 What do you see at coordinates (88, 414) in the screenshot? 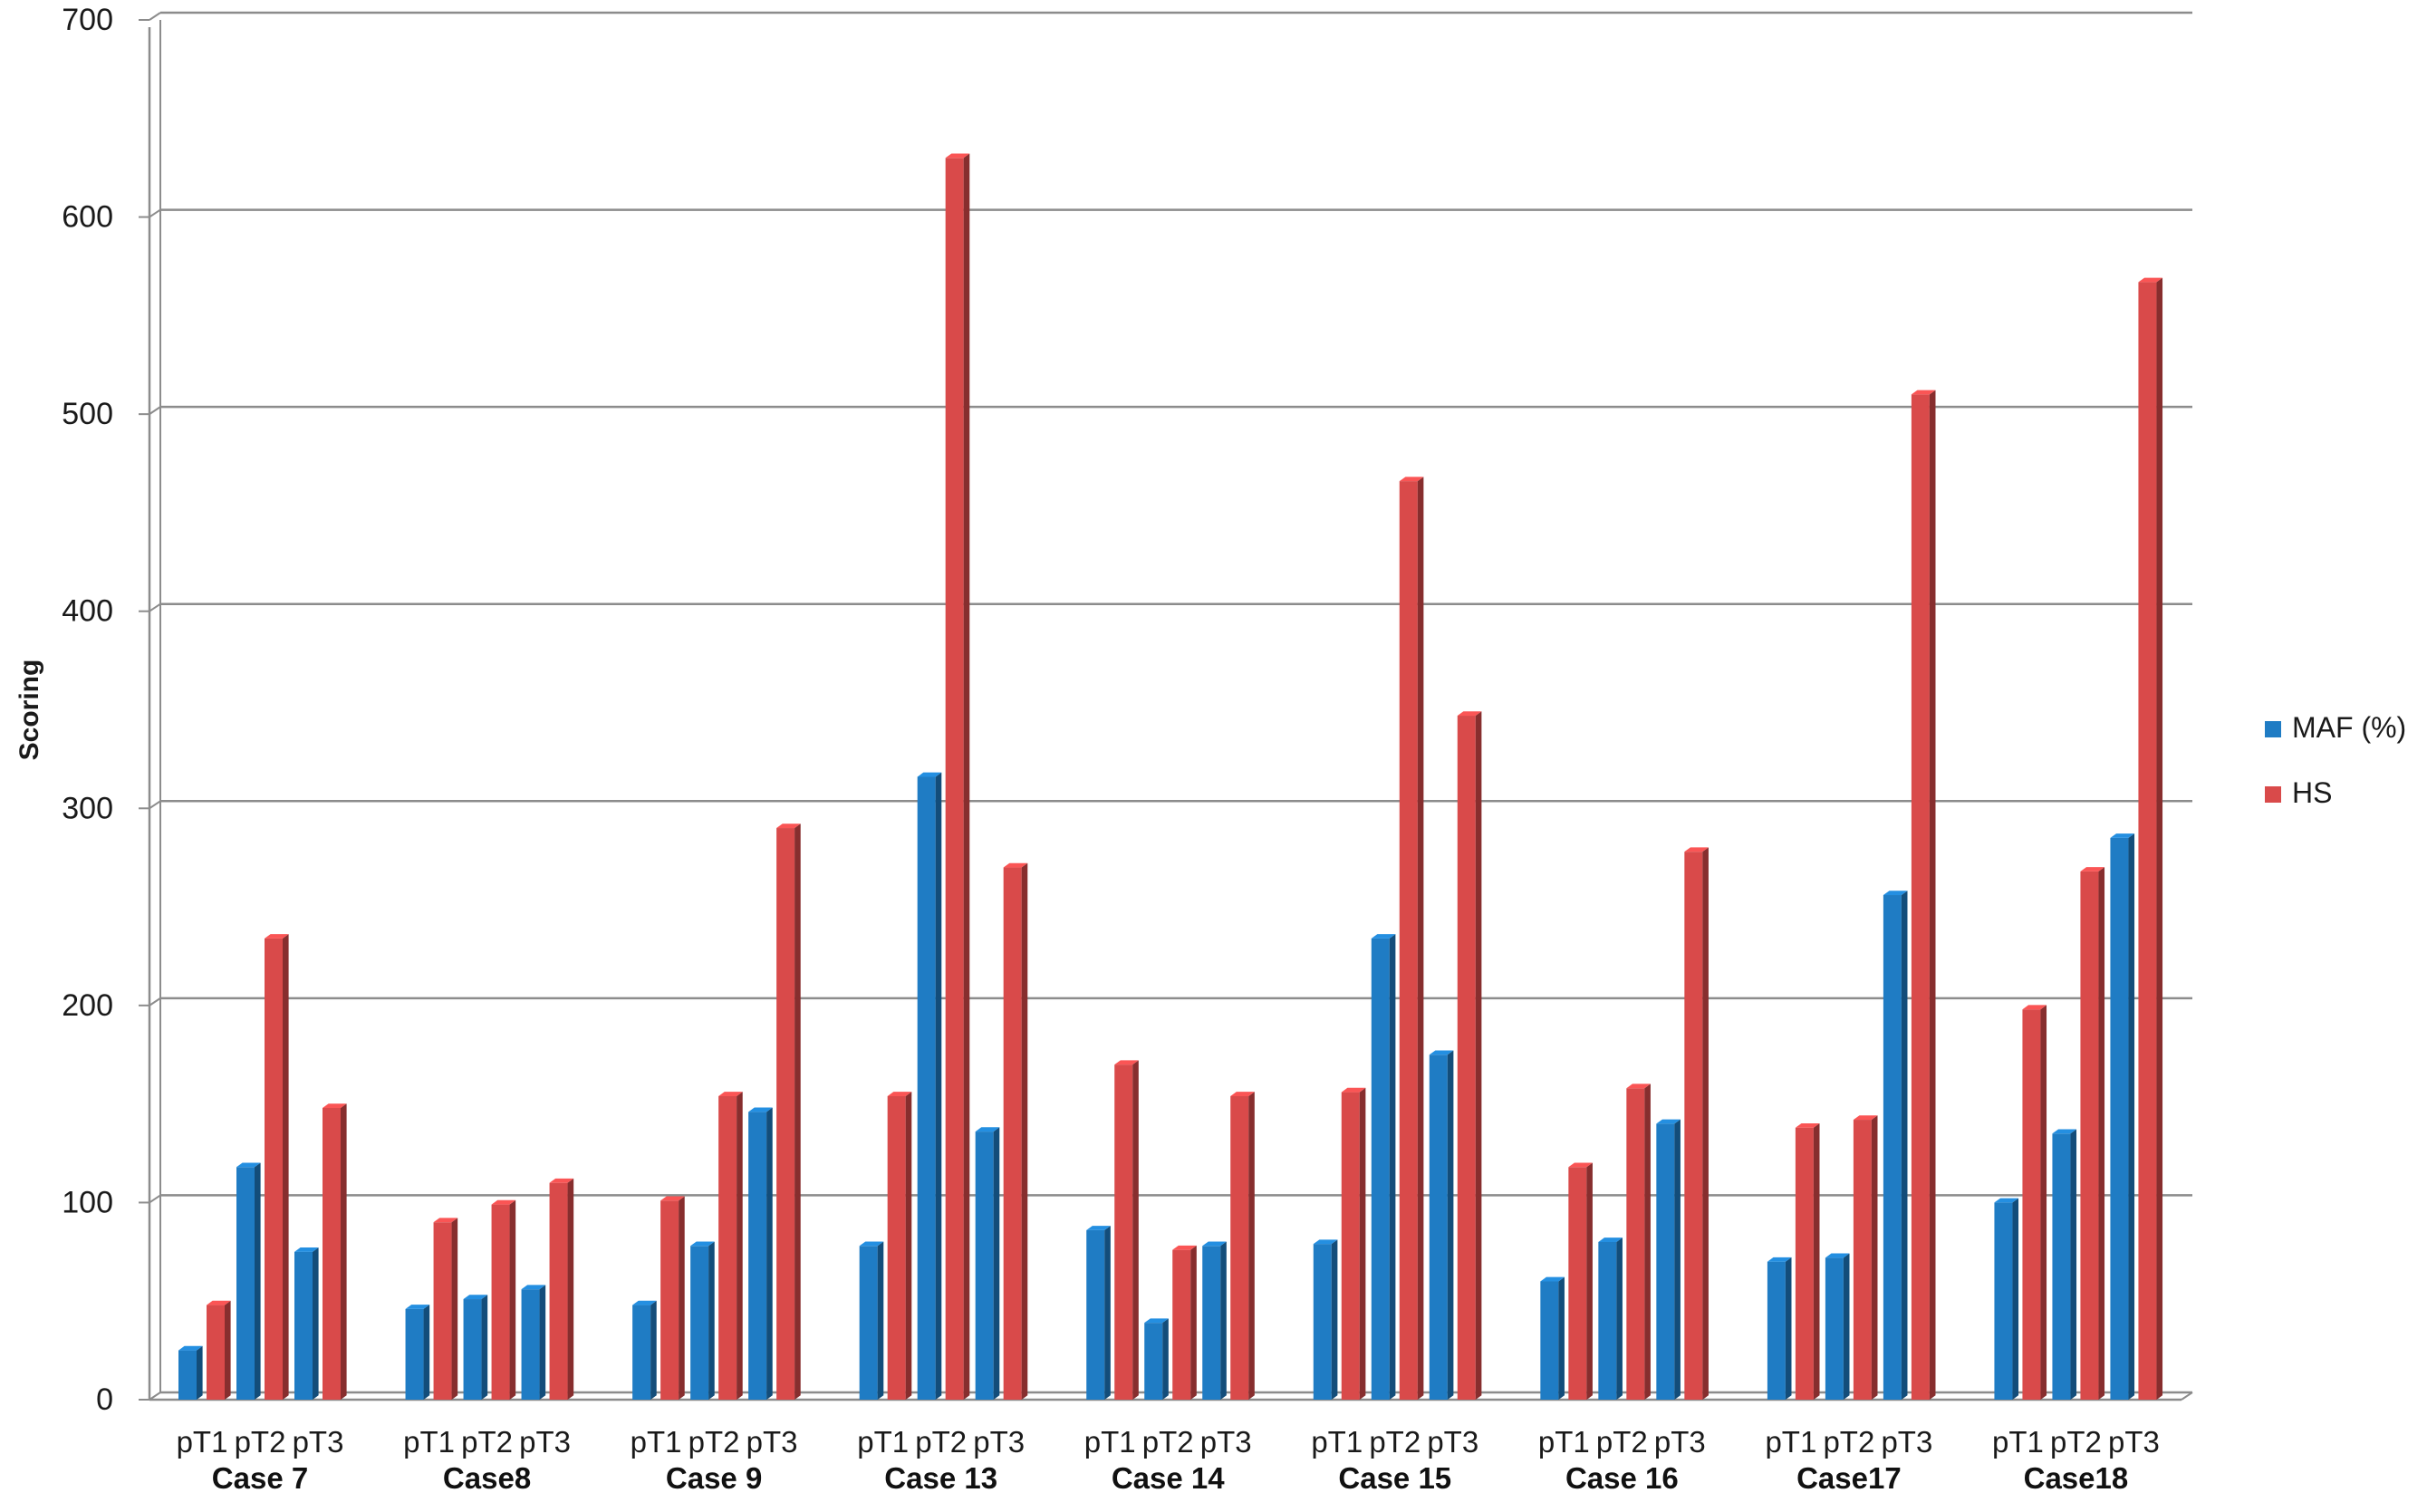
I see `y-tick-label: 500` at bounding box center [88, 414].